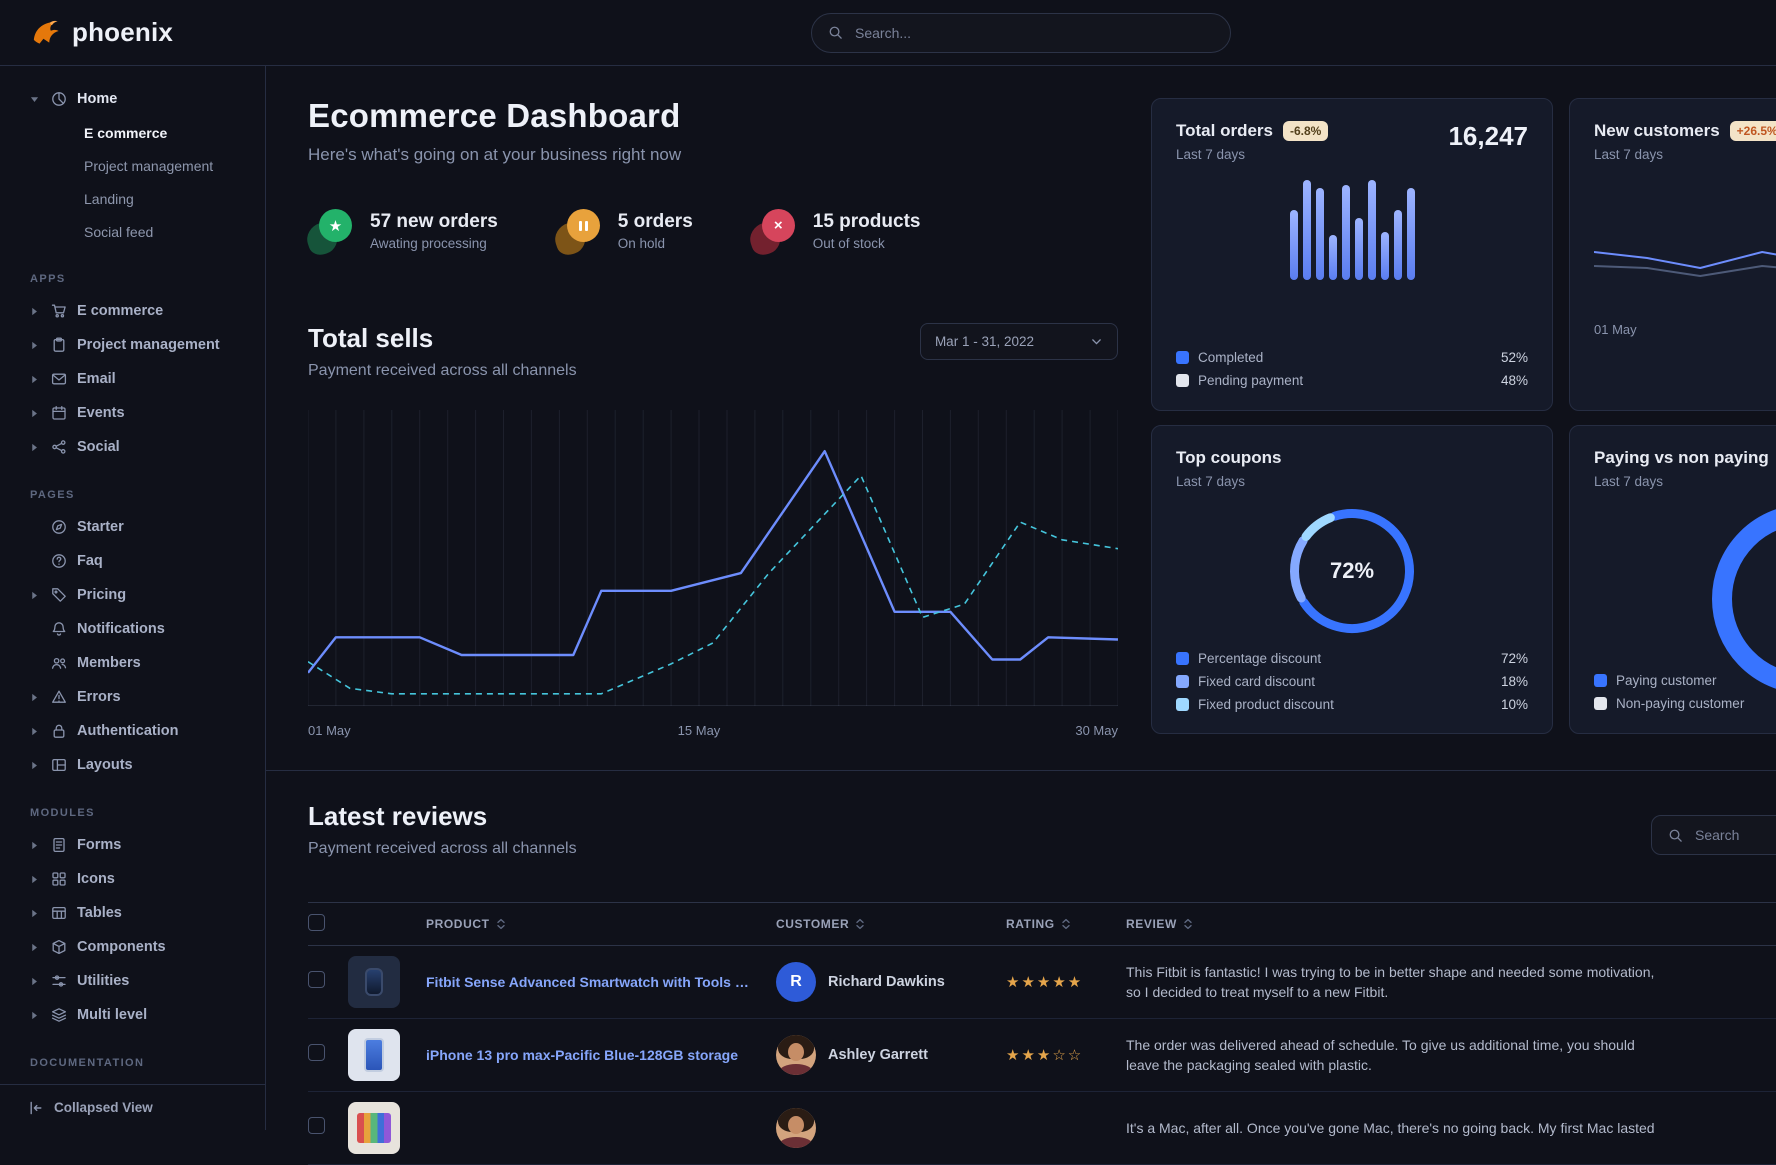 The width and height of the screenshot is (1776, 1165). Describe the element at coordinates (99, 845) in the screenshot. I see `sidebar-item-label: Forms` at that location.